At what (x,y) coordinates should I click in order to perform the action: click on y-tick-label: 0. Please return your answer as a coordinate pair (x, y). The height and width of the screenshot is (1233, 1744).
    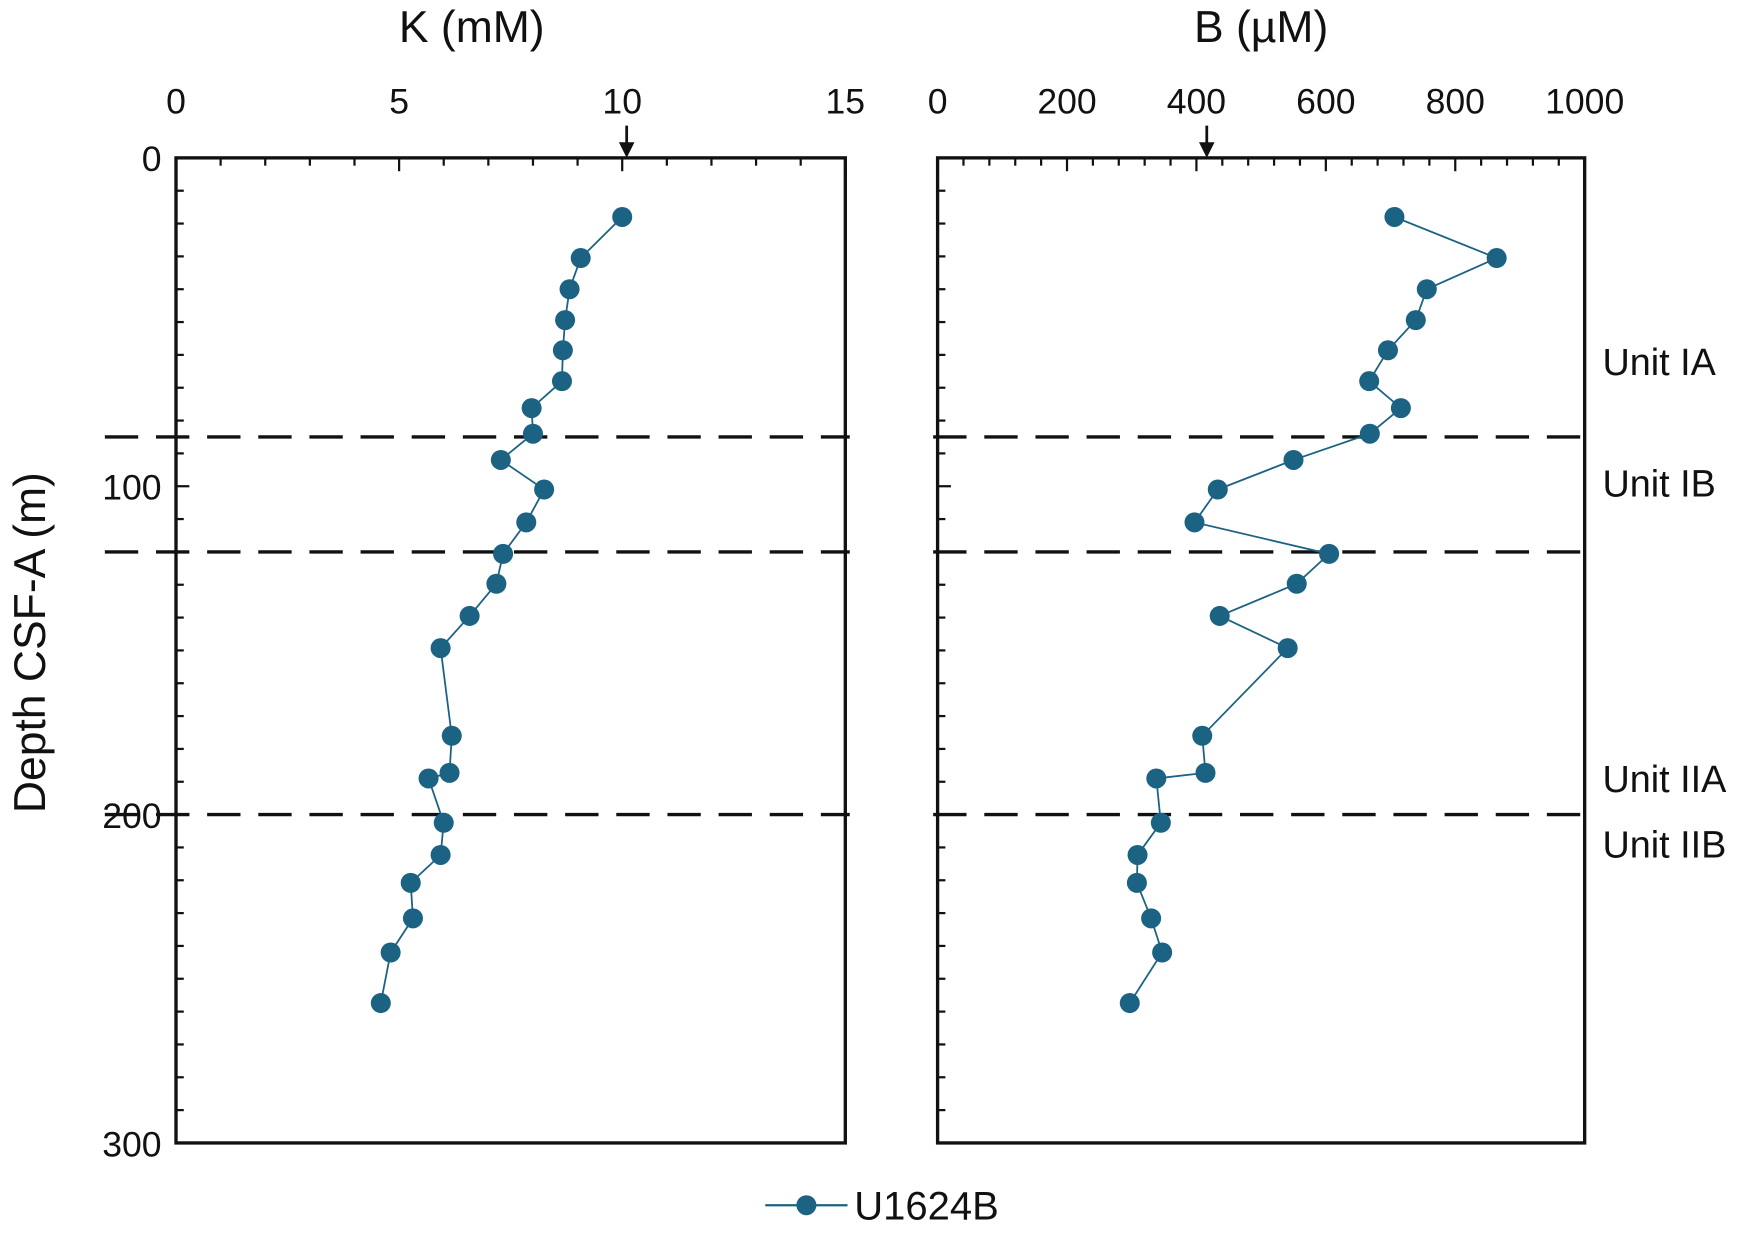
    Looking at the image, I should click on (152, 159).